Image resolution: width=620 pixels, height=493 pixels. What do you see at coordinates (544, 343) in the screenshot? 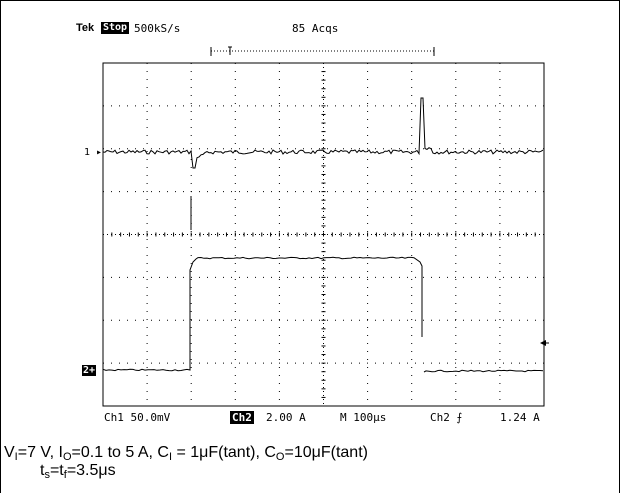
I see `trigger-level-arrow` at bounding box center [544, 343].